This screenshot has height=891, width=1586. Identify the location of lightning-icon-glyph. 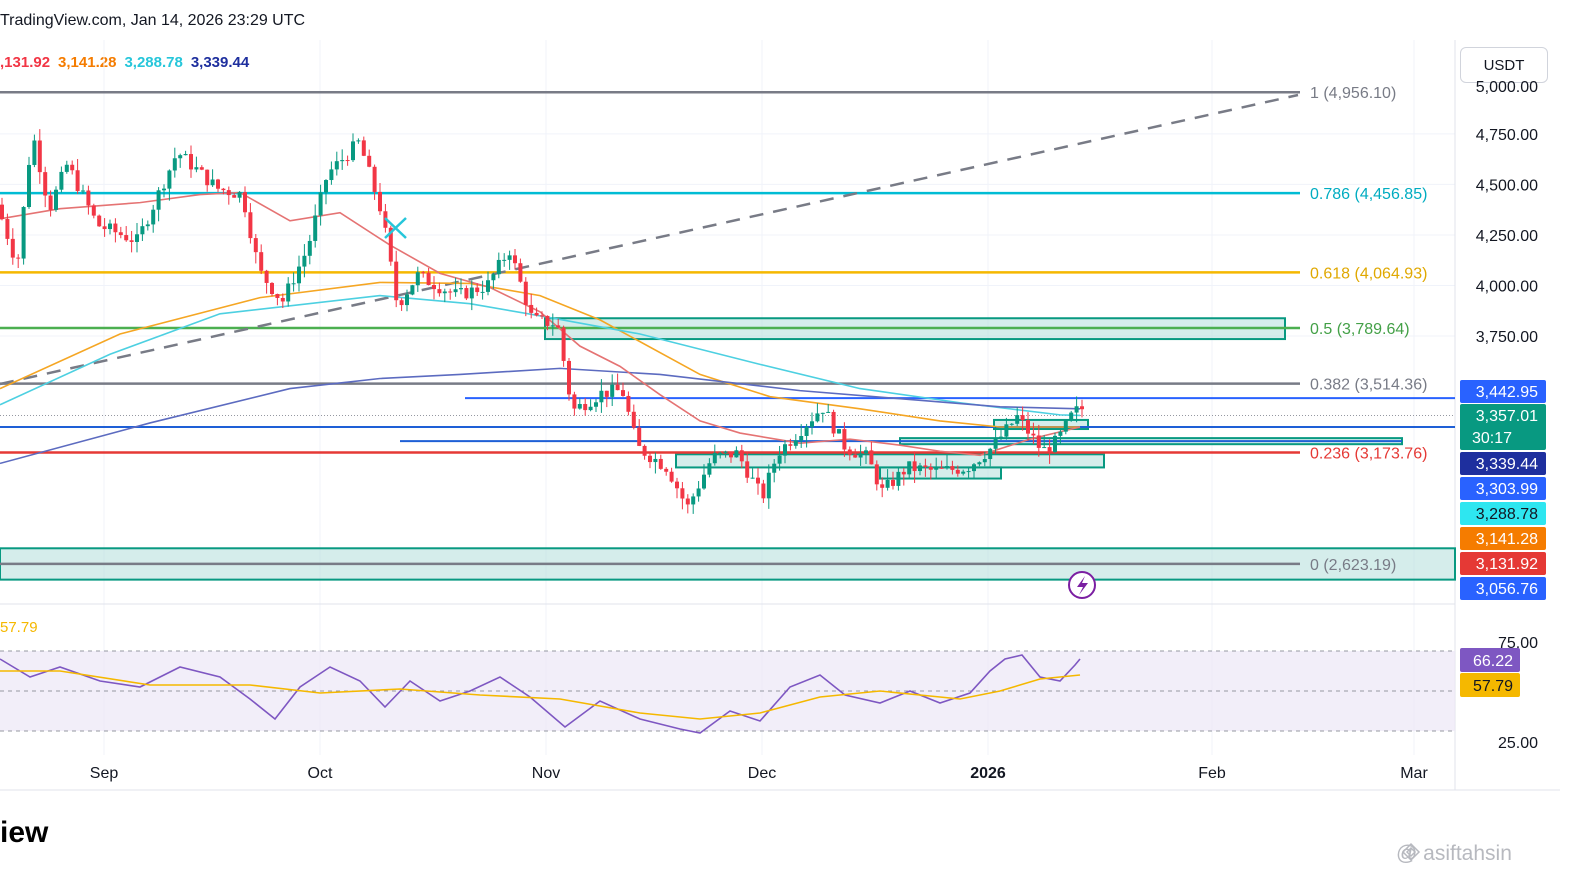
(1082, 585).